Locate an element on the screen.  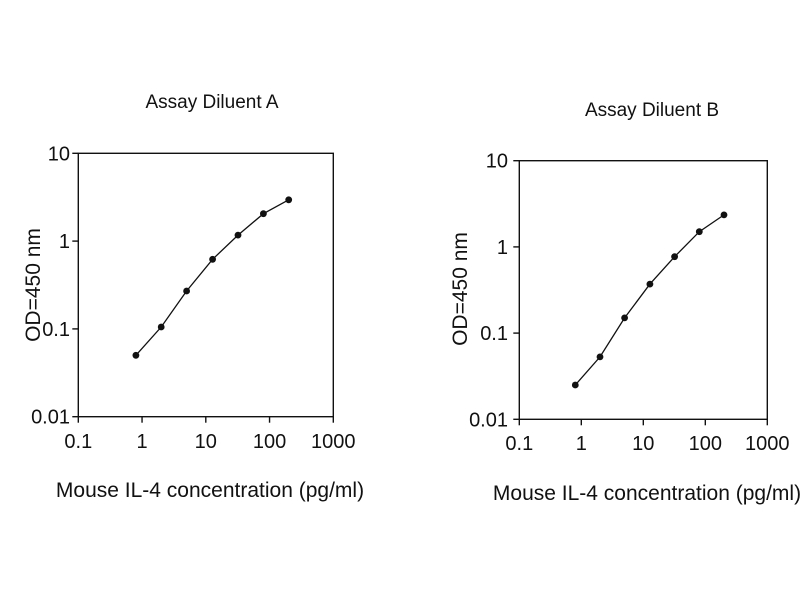
chart-title: Assay Diluent B is located at coordinates (652, 110).